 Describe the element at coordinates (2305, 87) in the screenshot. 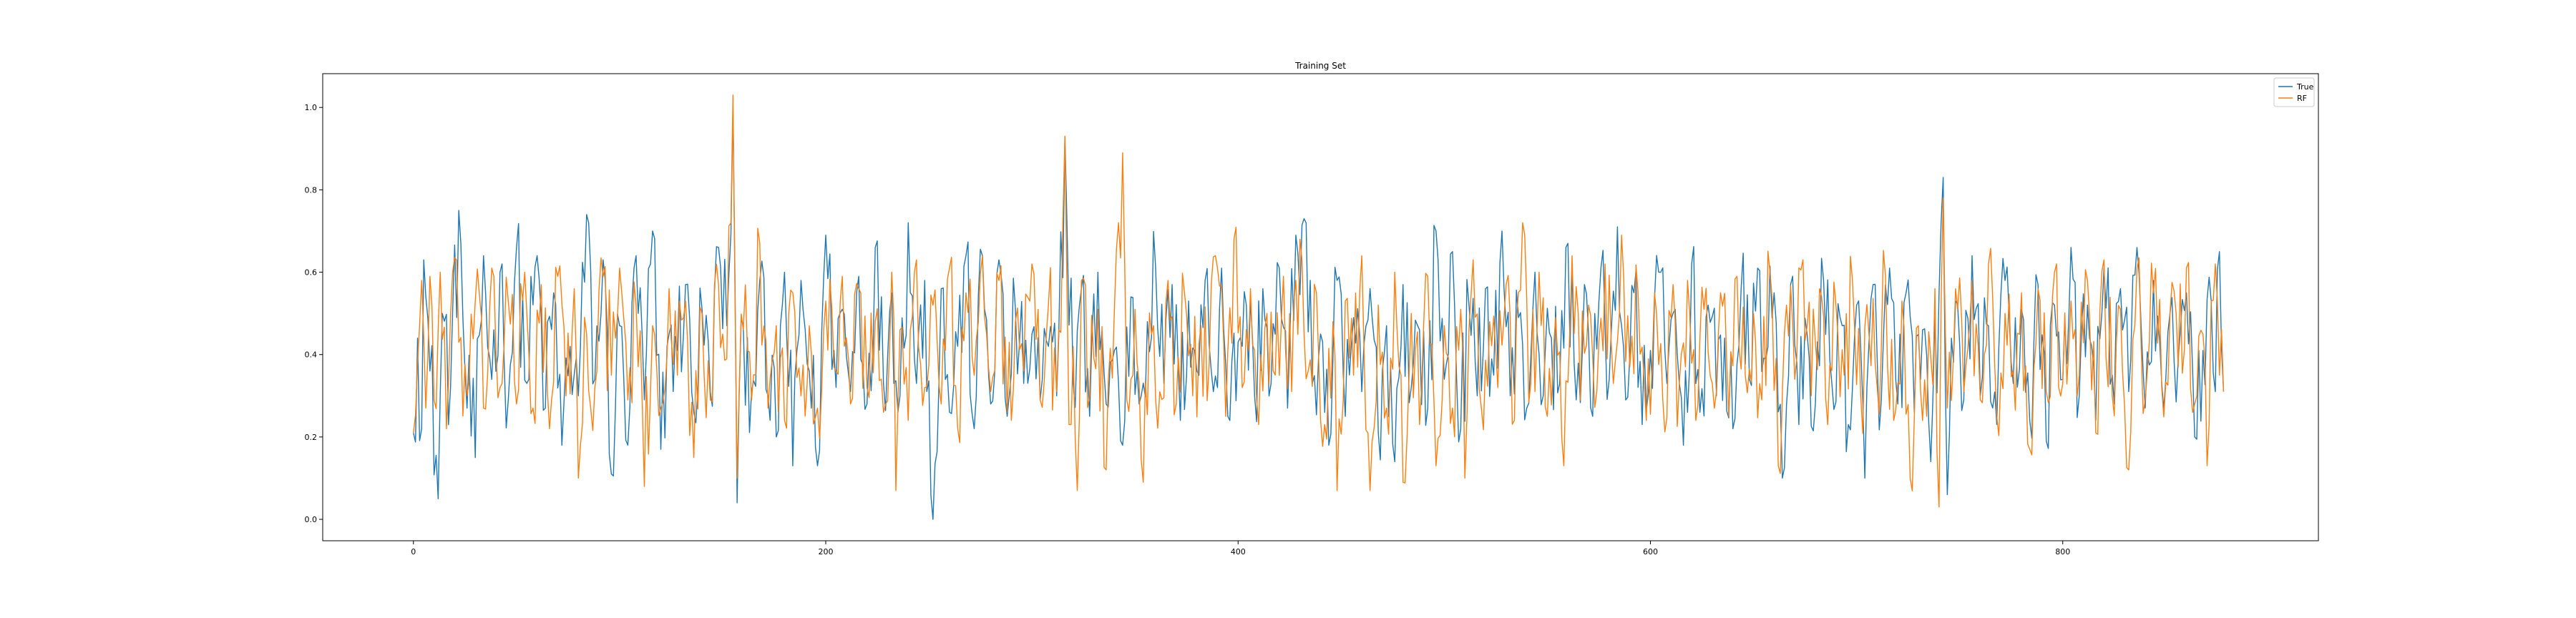

I see `legend-label-true: True` at that location.